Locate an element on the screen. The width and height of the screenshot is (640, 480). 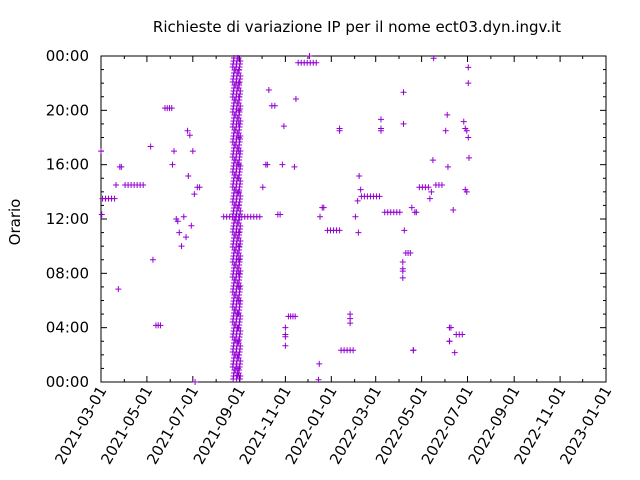
y-tick-label: 04:00 is located at coordinates (67, 328).